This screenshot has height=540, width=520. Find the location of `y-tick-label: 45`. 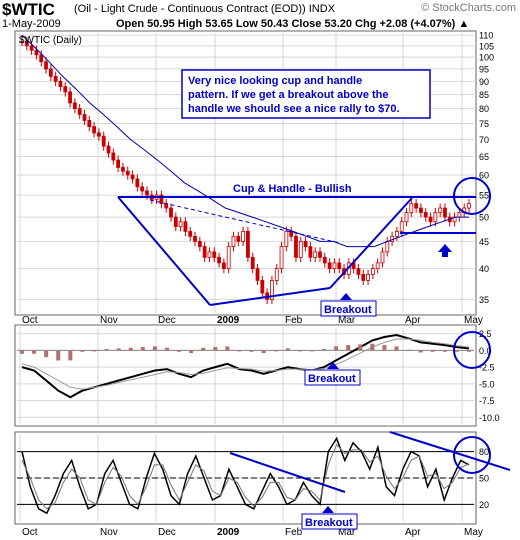

y-tick-label: 45 is located at coordinates (484, 242).